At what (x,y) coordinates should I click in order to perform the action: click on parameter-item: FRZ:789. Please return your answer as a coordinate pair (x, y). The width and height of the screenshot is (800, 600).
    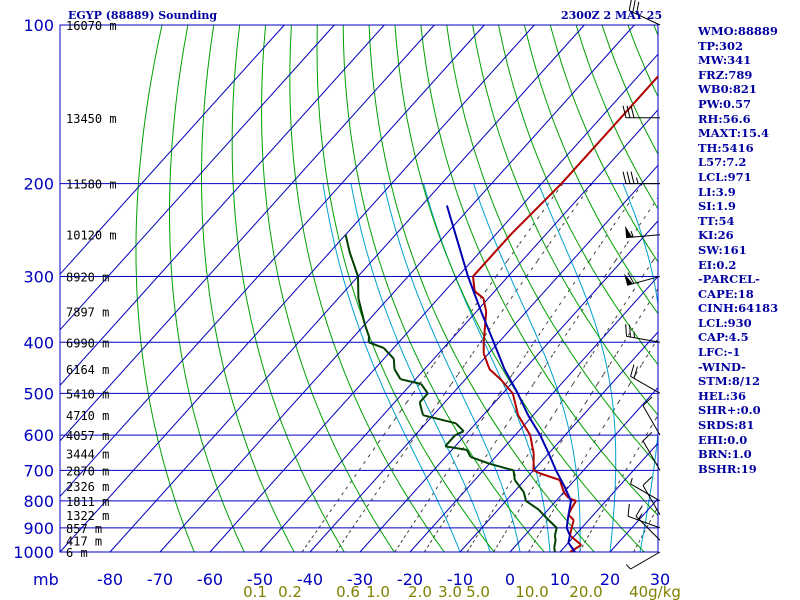
    Looking at the image, I should click on (725, 74).